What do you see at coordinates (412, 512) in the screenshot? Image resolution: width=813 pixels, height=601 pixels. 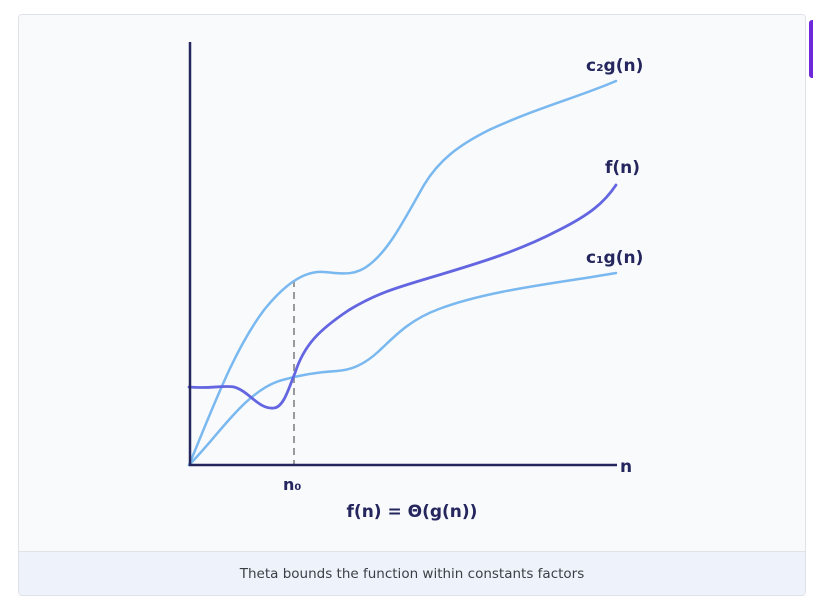 I see `theta-equation: f(n) = Θ(g(n))` at bounding box center [412, 512].